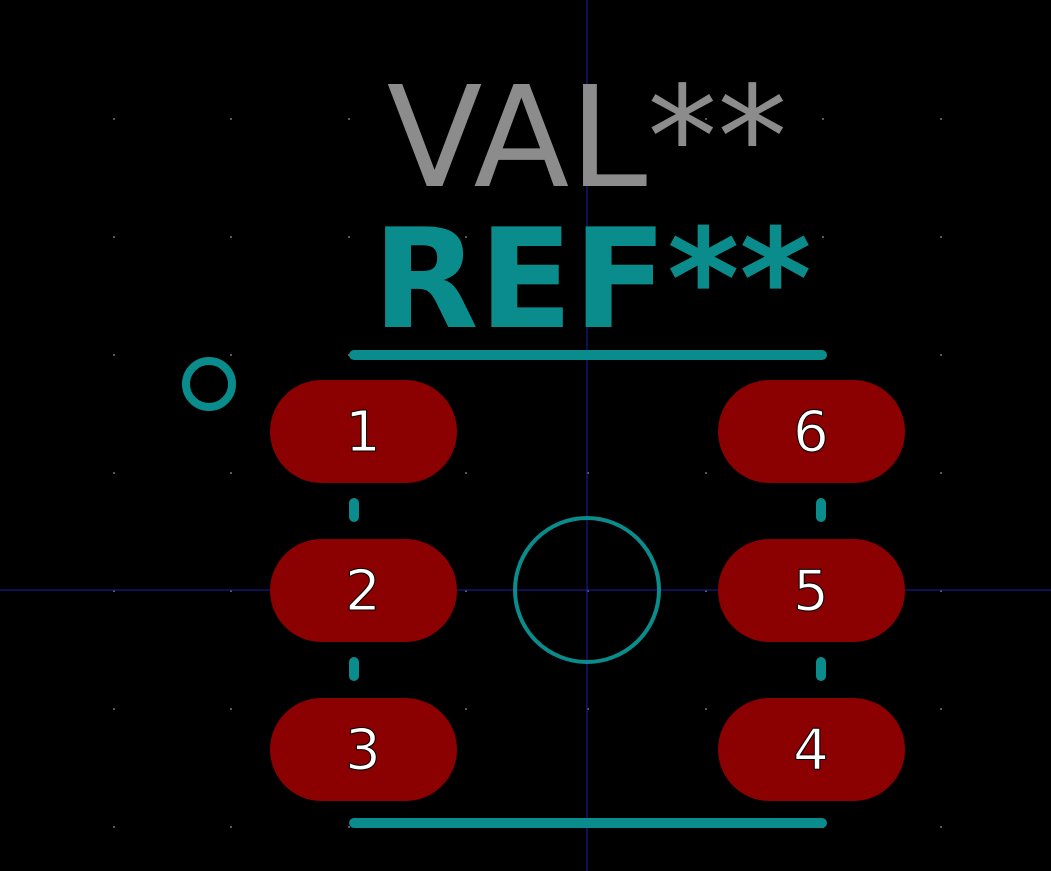 This screenshot has width=1051, height=871. I want to click on pad-5-number: 5, so click(811, 591).